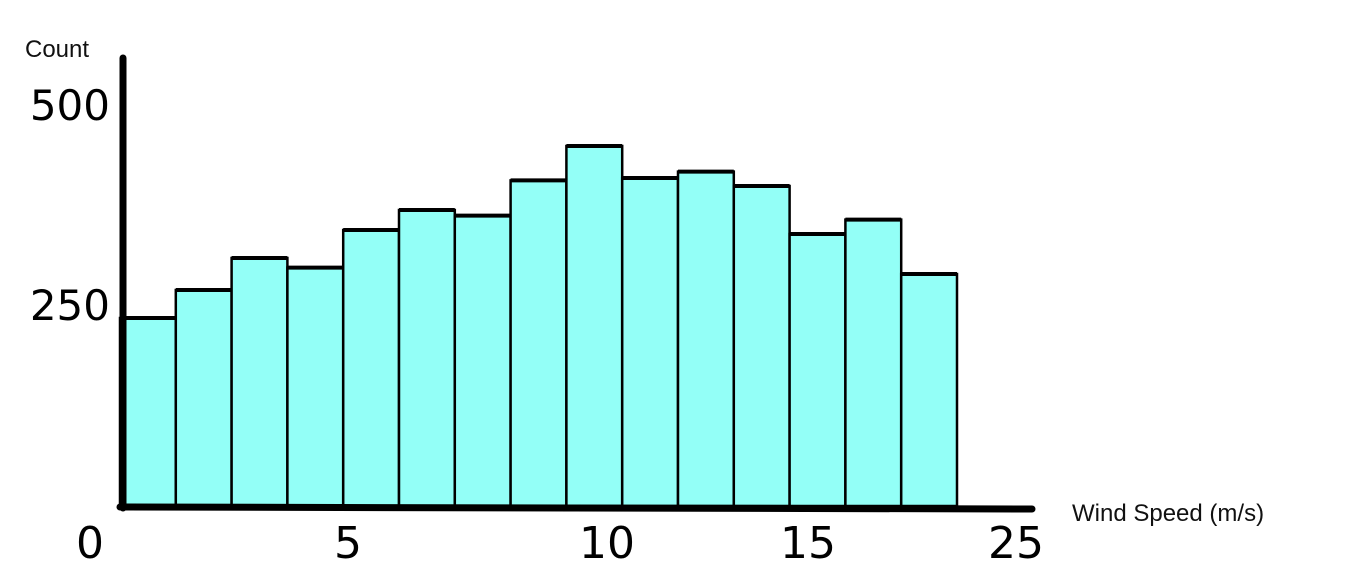  Describe the element at coordinates (808, 543) in the screenshot. I see `x-tick-label: 15` at that location.